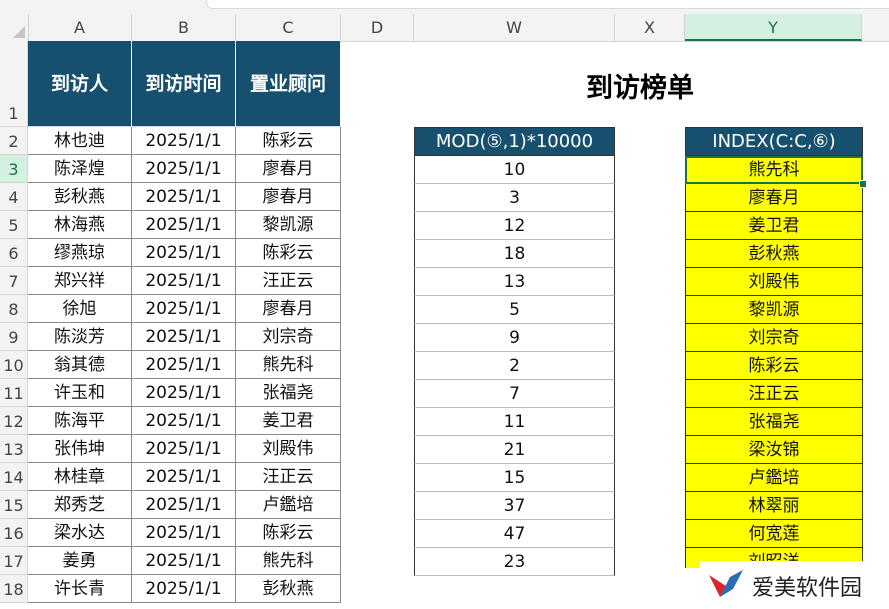 Image resolution: width=889 pixels, height=609 pixels. I want to click on table-cell: 郑兴祥, so click(80, 281).